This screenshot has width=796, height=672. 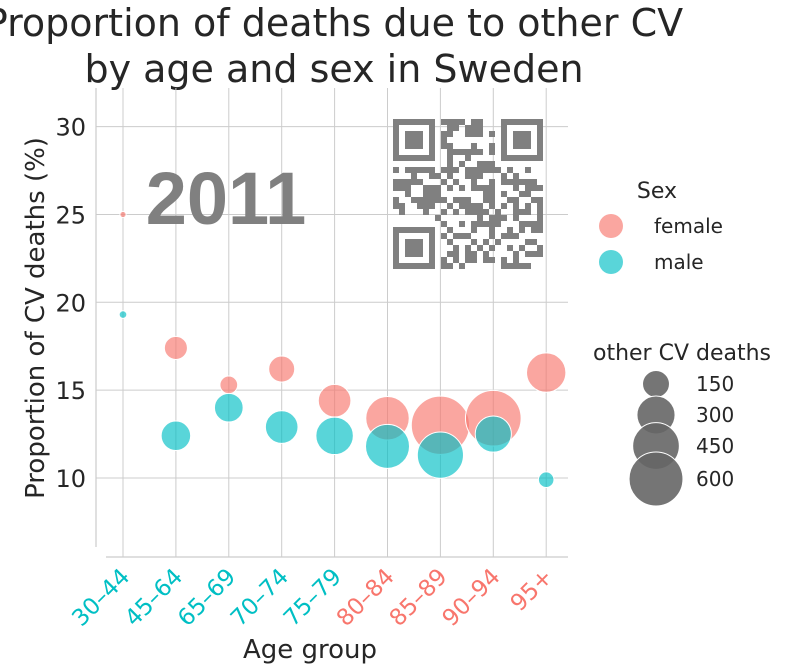 I want to click on x-tick-label: 75–79, so click(x=313, y=598).